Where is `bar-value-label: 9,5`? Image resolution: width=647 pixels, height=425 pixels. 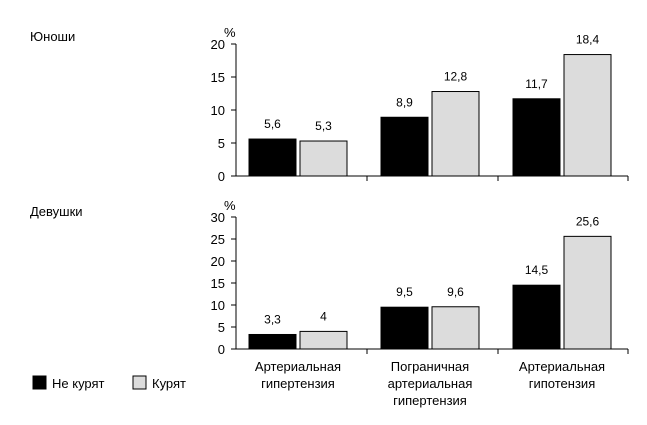 bar-value-label: 9,5 is located at coordinates (404, 292).